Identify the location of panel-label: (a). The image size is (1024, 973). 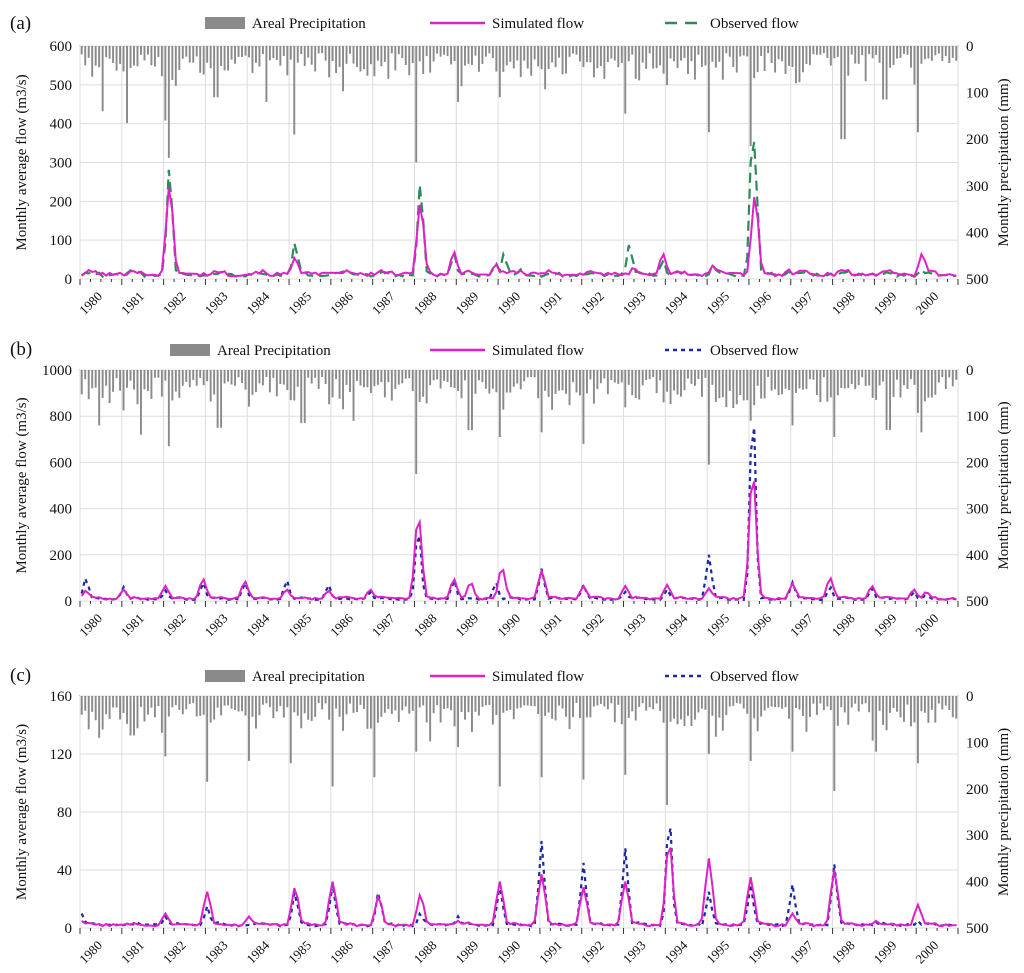
(20, 23).